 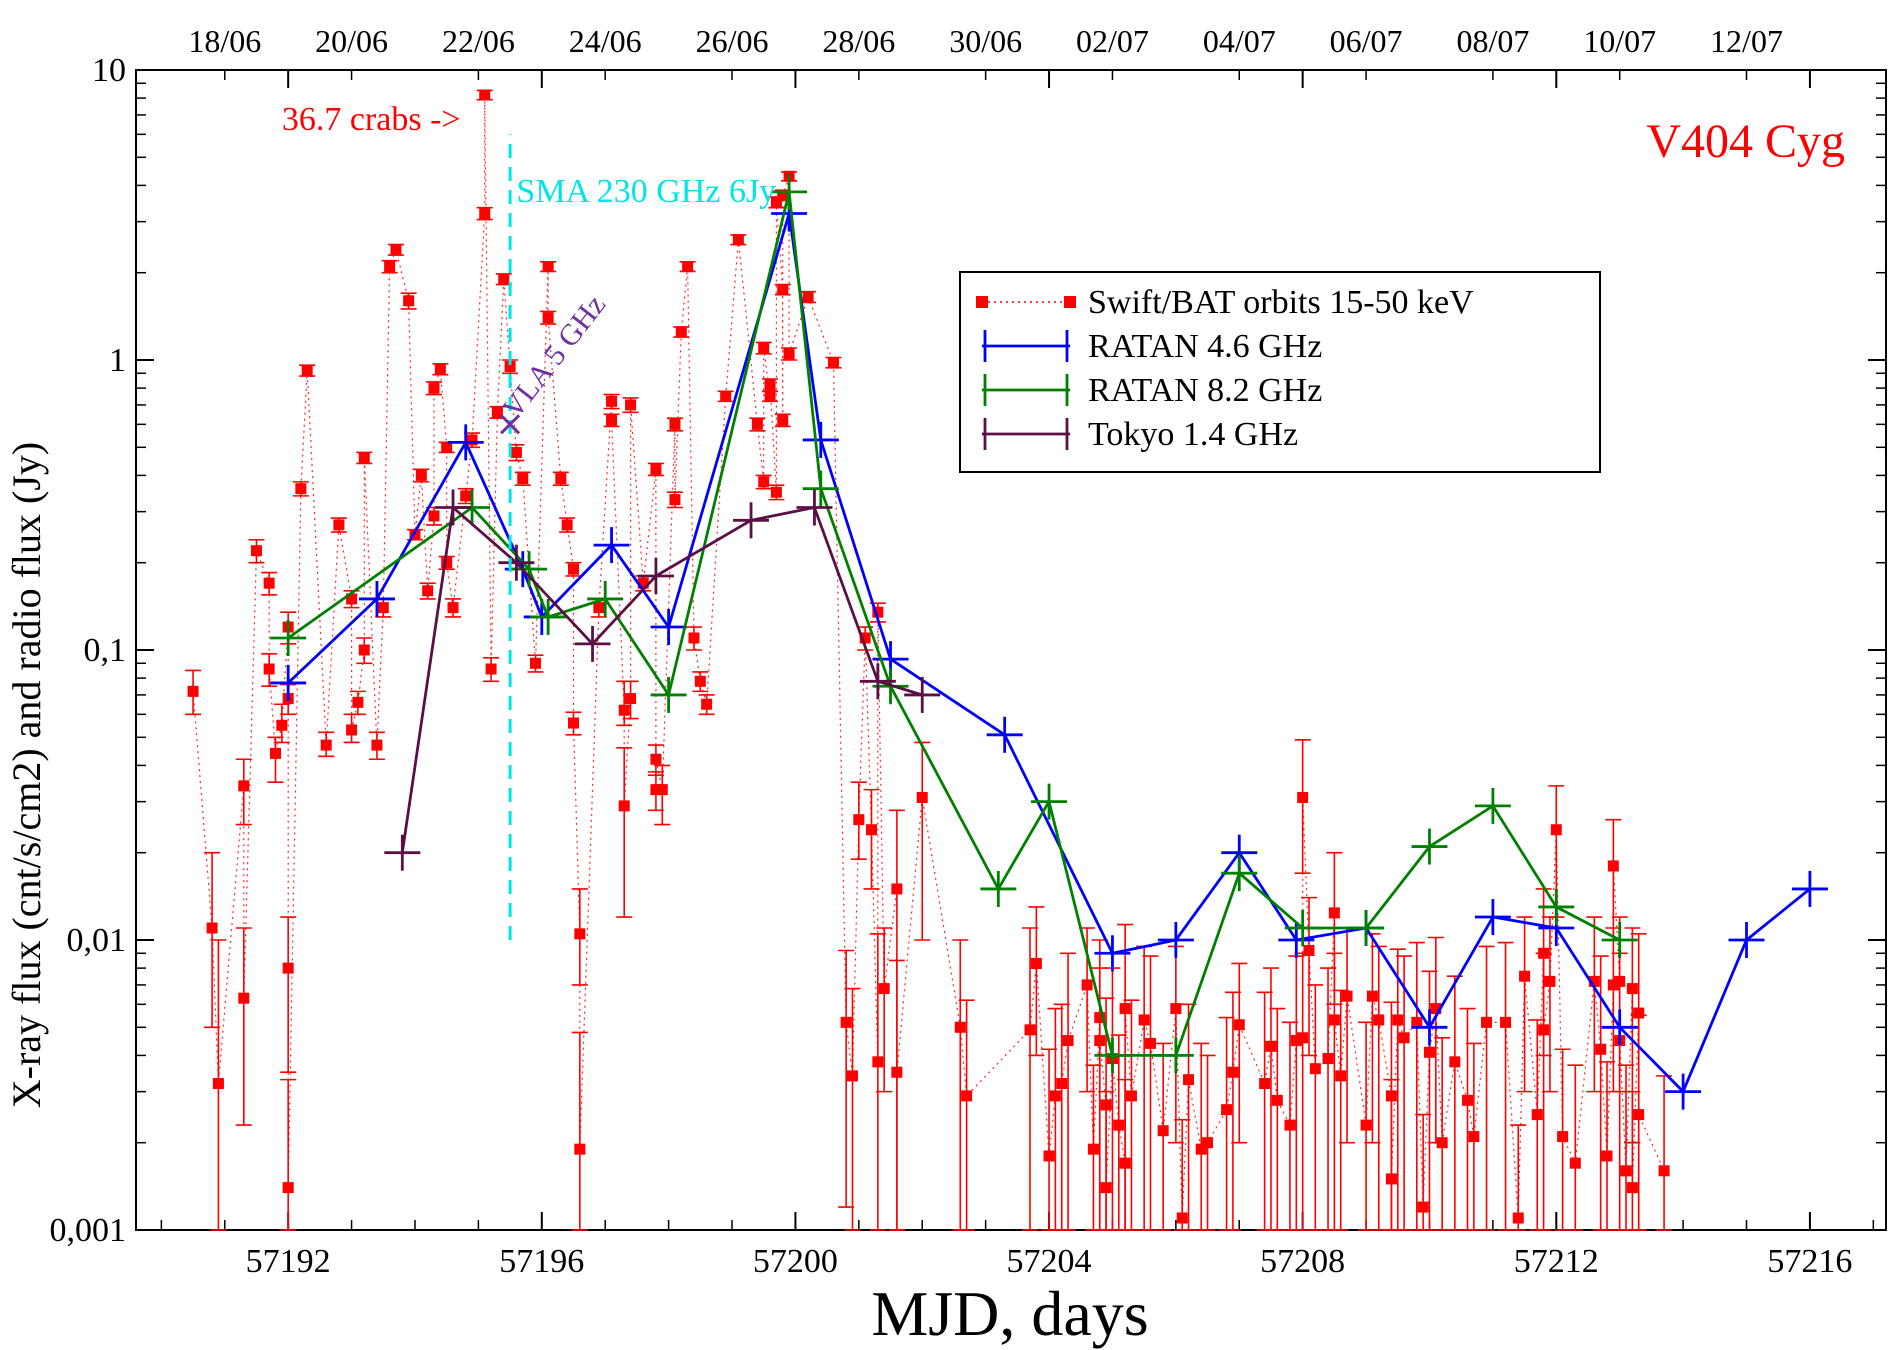 I want to click on annotation-text: 36.7 crabs ->, so click(x=371, y=119).